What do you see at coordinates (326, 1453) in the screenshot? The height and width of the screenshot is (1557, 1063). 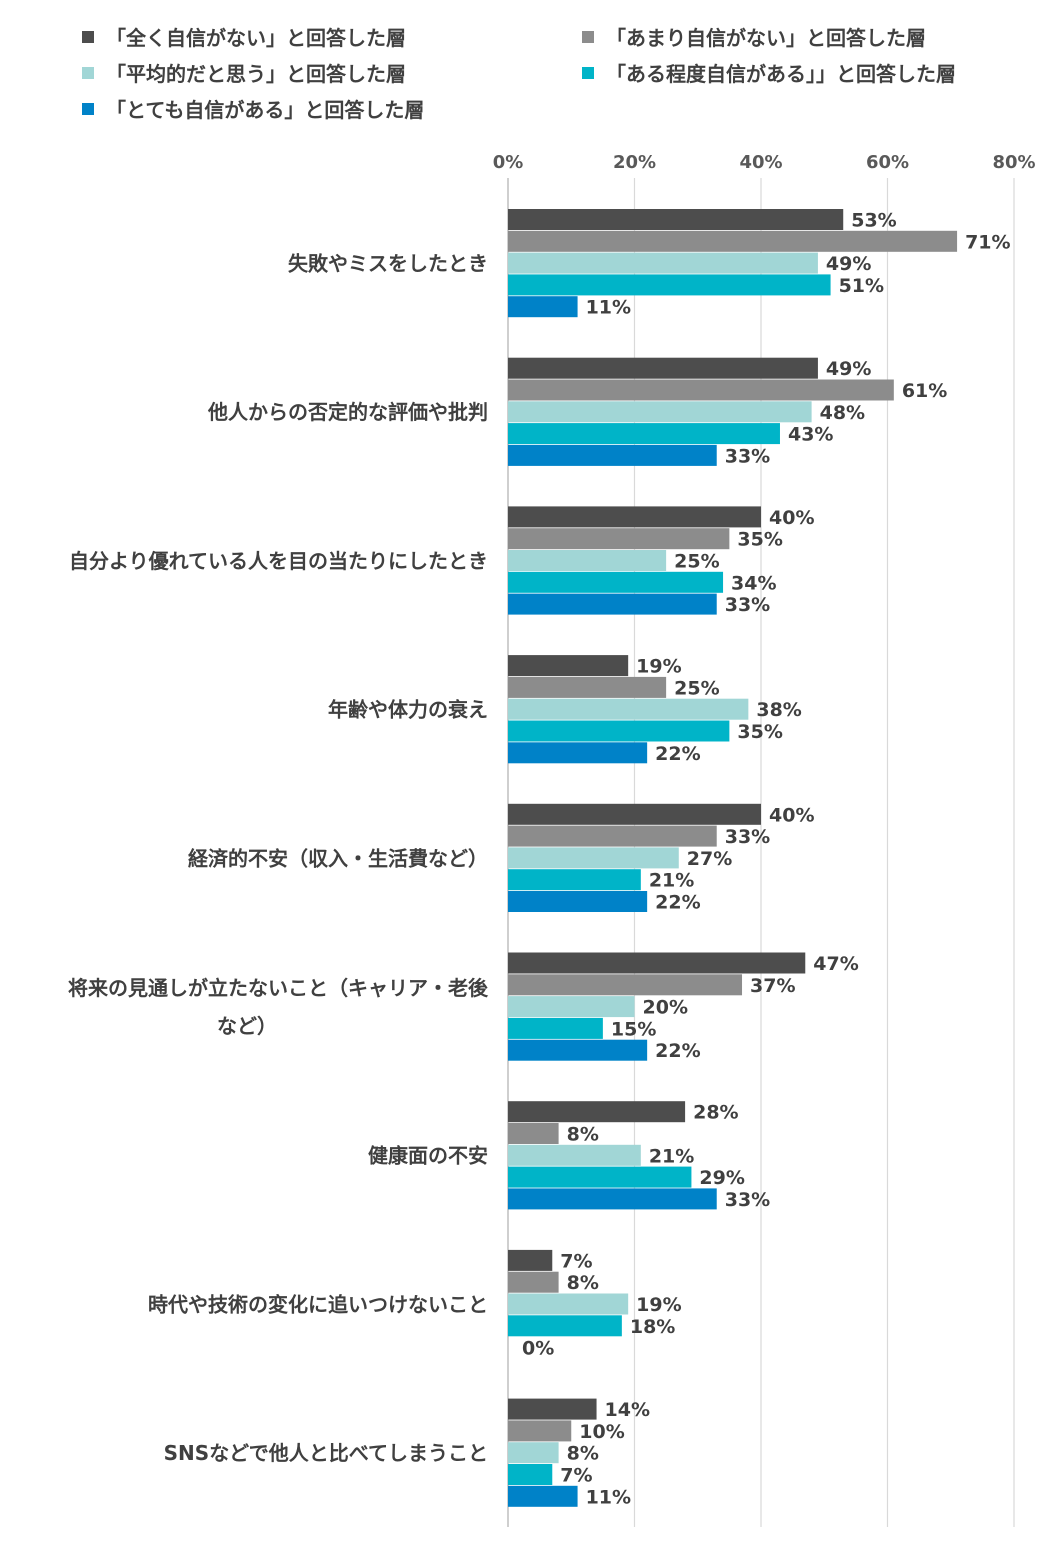 I see `category-label: SNSなどで他人と比べてしまうこと` at bounding box center [326, 1453].